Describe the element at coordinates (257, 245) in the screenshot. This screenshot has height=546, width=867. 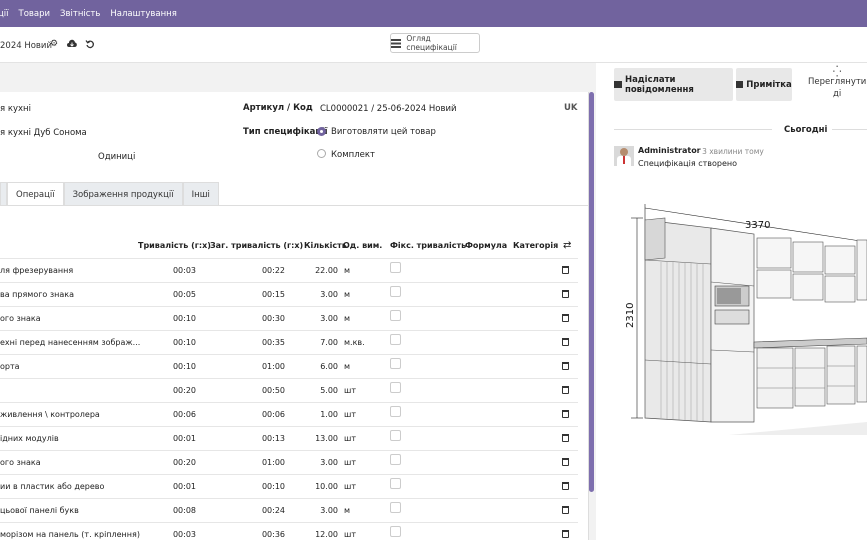
I see `col-total-duration: Заг. тривалість (г:х)` at that location.